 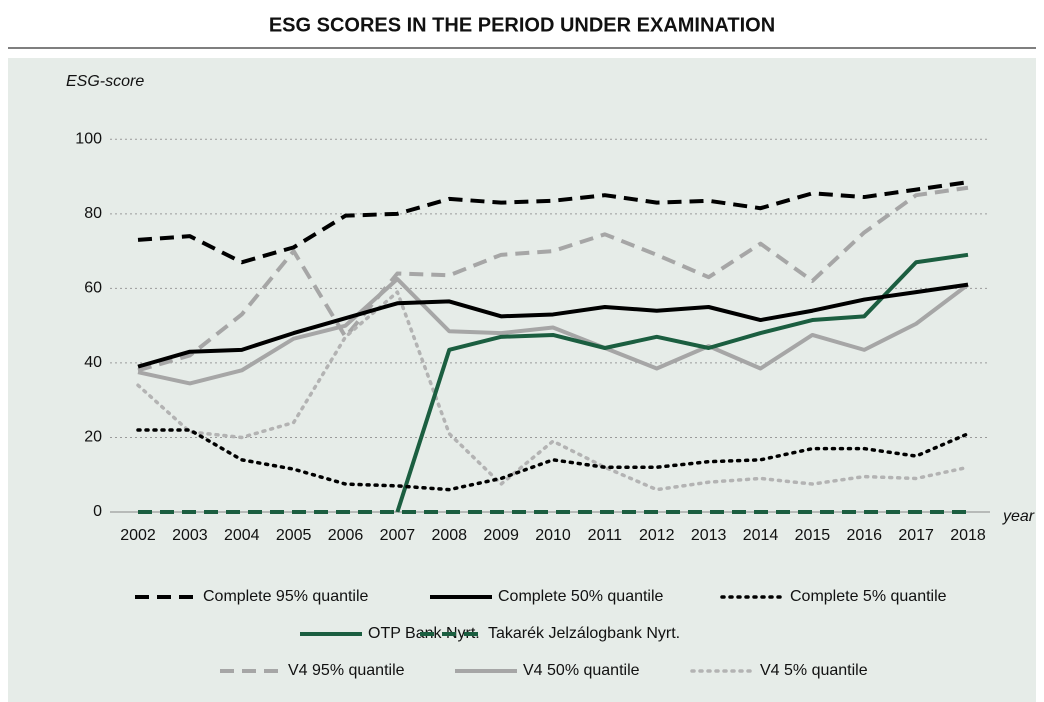 I want to click on legend-label: Complete 95% quantile, so click(x=286, y=596).